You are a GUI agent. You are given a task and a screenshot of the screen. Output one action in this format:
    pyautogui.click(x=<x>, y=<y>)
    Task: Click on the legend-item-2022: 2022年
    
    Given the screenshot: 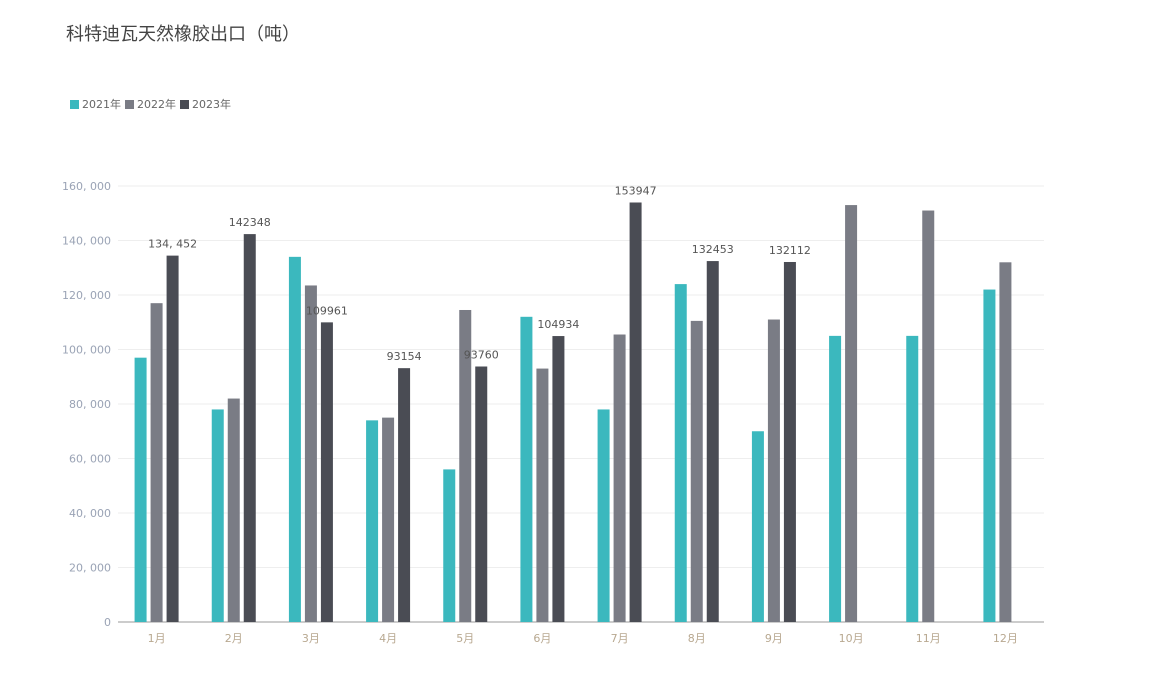 What is the action you would take?
    pyautogui.click(x=150, y=104)
    